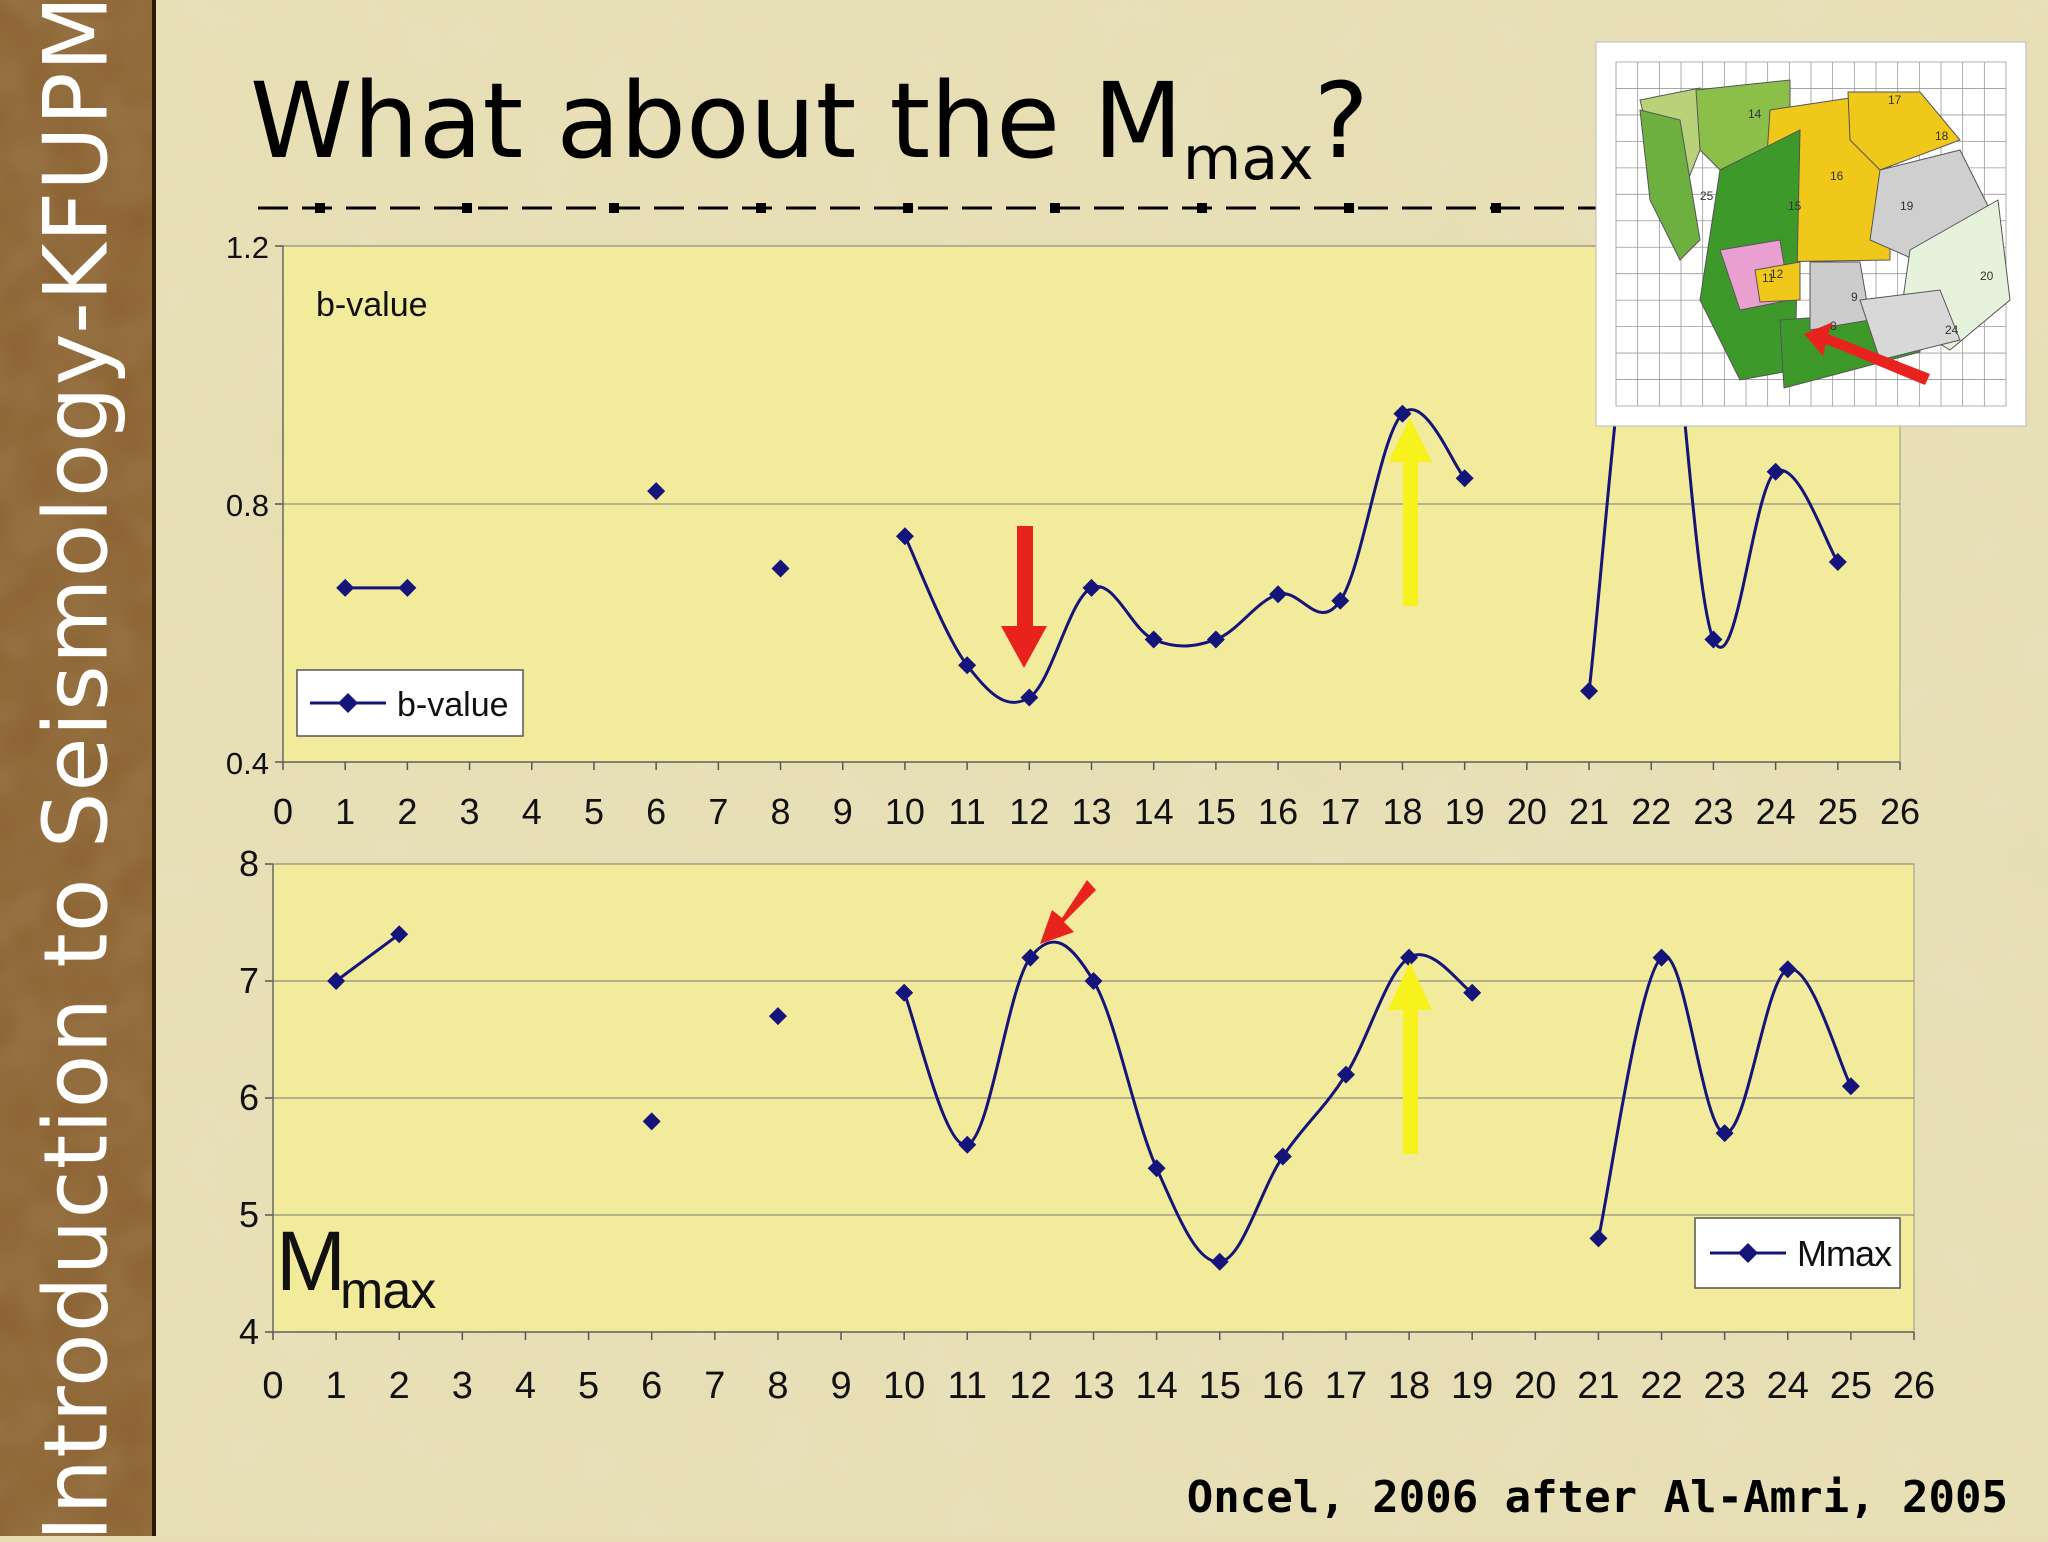  What do you see at coordinates (1833, 326) in the screenshot?
I see `map-zone-label: 8` at bounding box center [1833, 326].